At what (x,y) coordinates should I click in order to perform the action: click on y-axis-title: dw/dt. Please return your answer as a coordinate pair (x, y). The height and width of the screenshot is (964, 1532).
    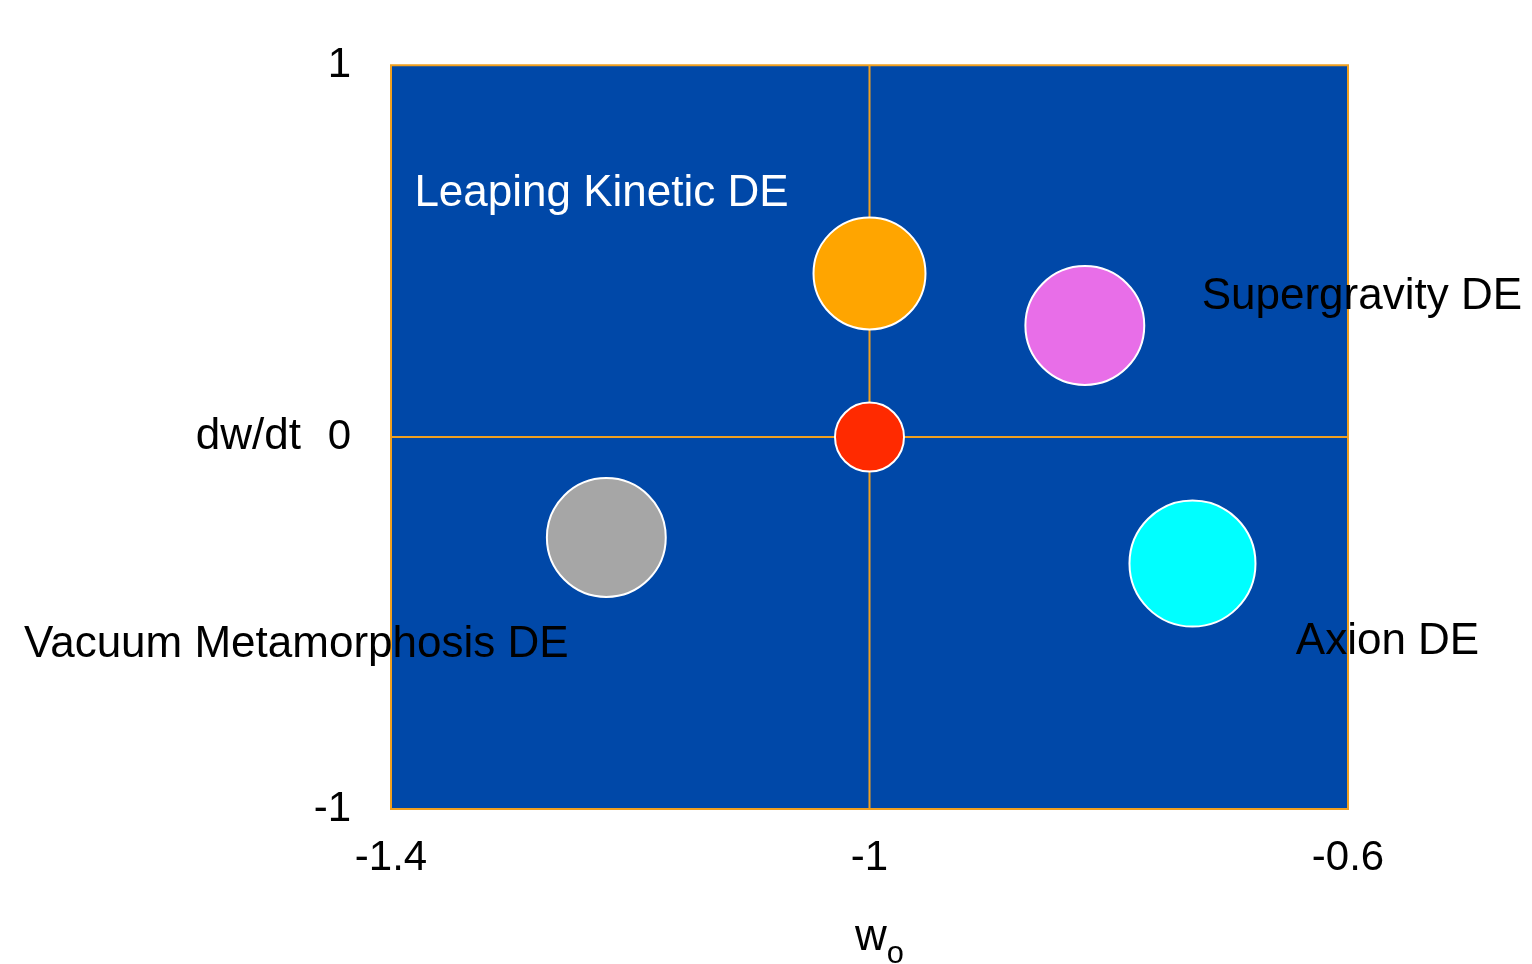
    Looking at the image, I should click on (248, 434).